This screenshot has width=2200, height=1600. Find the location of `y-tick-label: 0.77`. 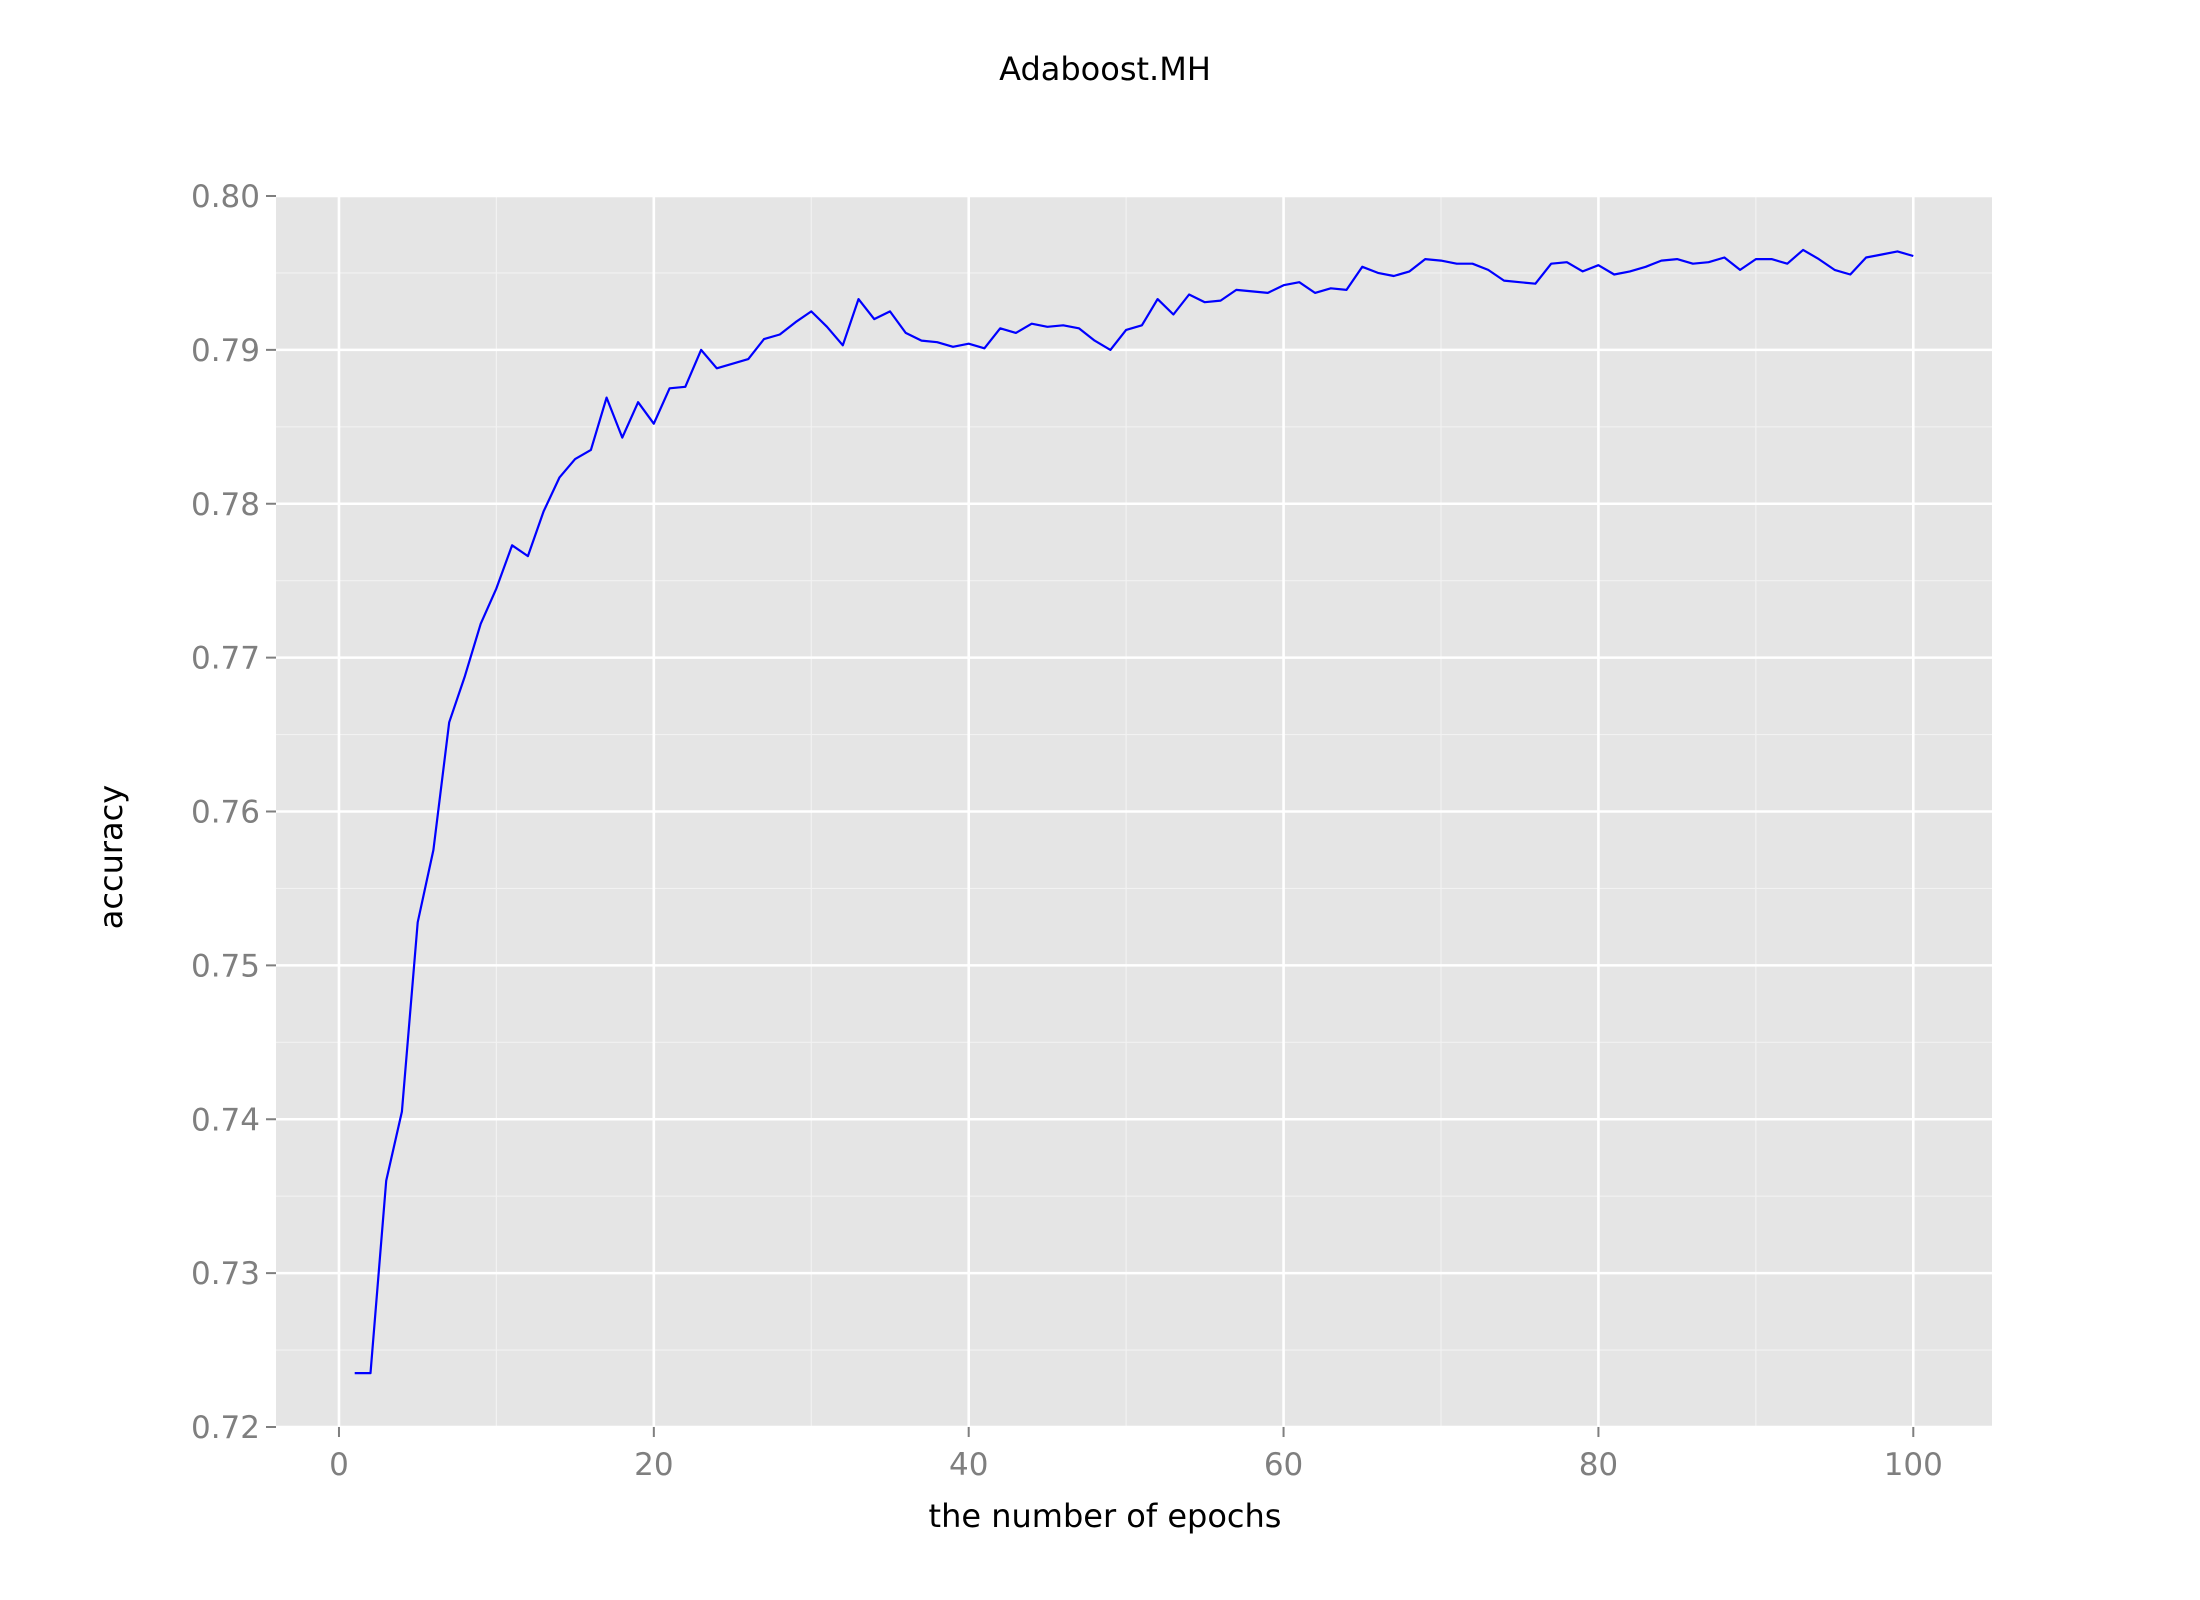

y-tick-label: 0.77 is located at coordinates (225, 659).